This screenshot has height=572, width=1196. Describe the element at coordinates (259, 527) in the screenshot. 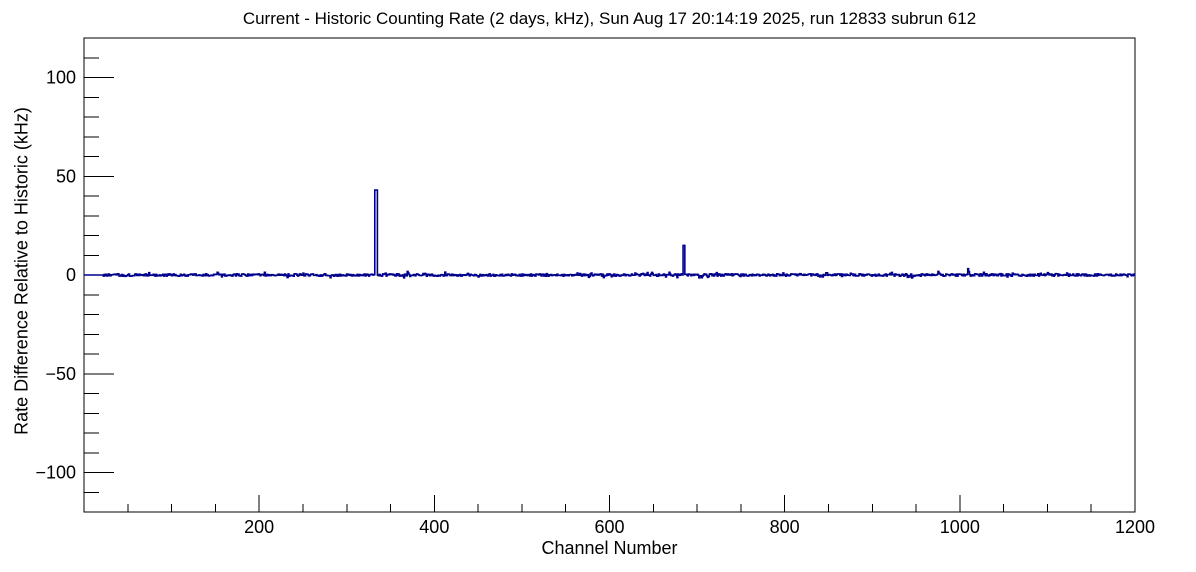

I see `x-tick-label: 200` at that location.